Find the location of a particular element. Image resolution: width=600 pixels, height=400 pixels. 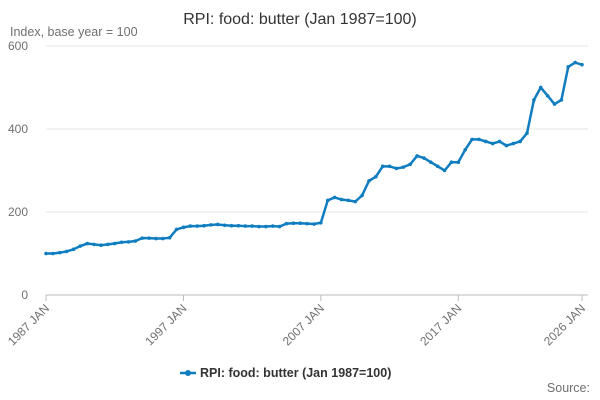

x-tick-label: 1987 JAN is located at coordinates (28, 324).